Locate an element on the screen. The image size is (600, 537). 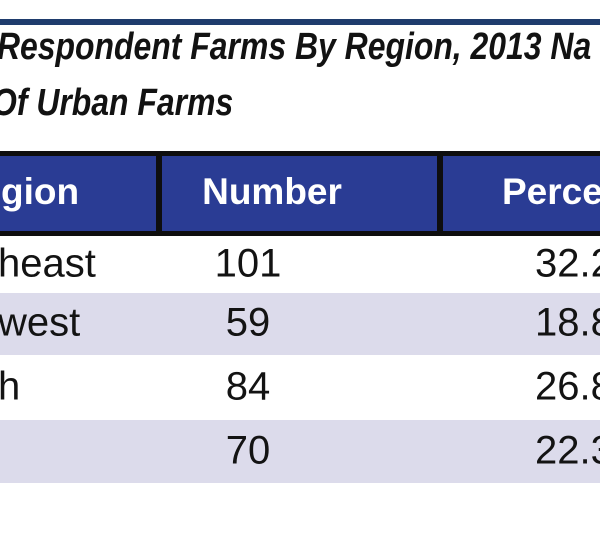
header-cell-percent is located at coordinates (521, 193).